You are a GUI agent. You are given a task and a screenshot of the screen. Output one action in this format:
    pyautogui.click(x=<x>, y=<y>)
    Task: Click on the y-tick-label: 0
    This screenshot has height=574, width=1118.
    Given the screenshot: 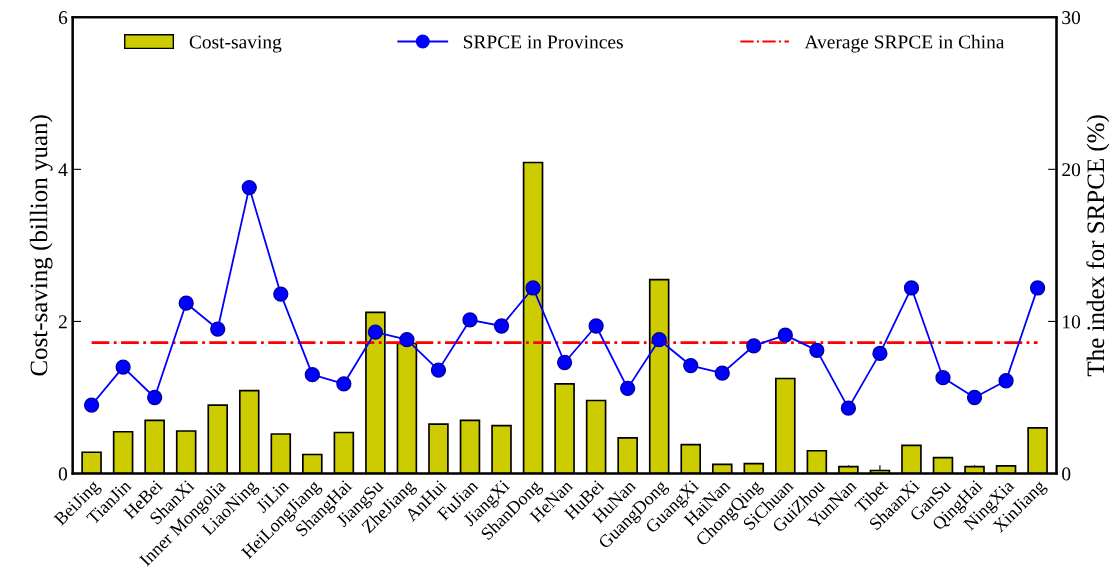 What is the action you would take?
    pyautogui.click(x=63, y=474)
    